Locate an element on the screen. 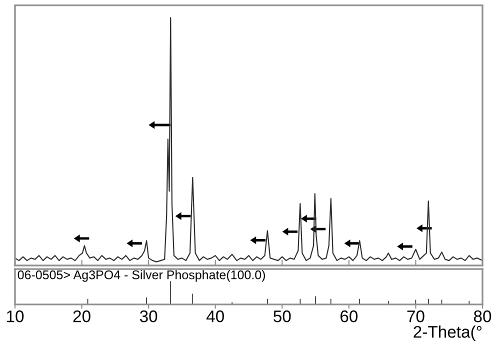 The width and height of the screenshot is (500, 354). x-axis-title: 2-Theta(° is located at coordinates (448, 334).